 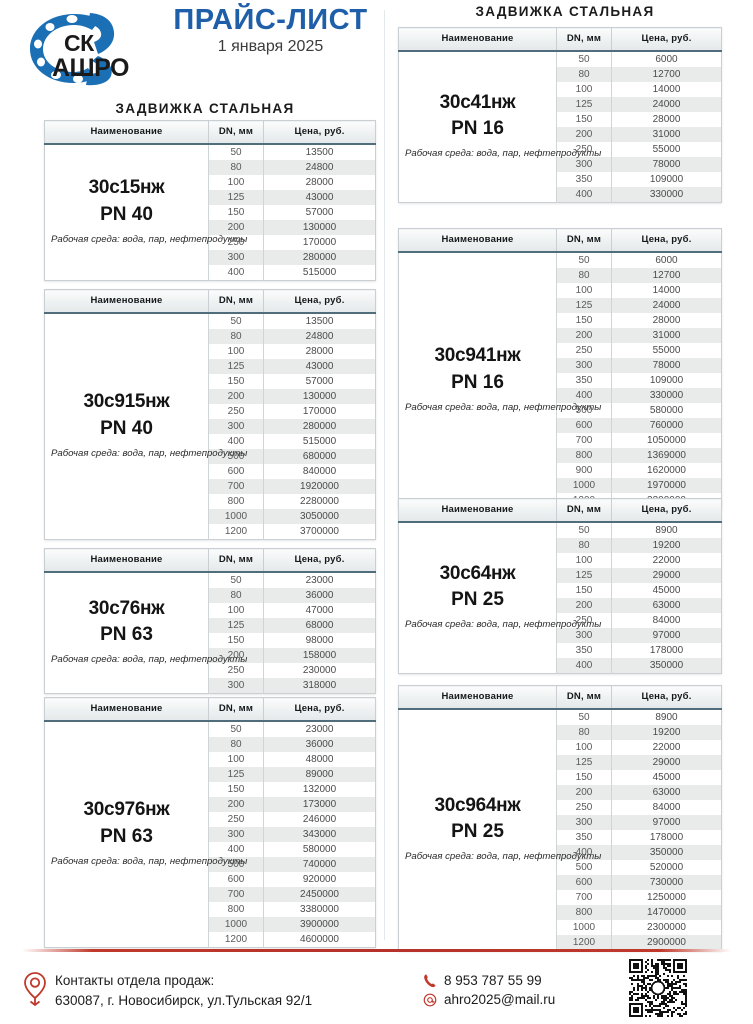 What do you see at coordinates (319, 366) in the screenshot?
I see `cell-price: 43000` at bounding box center [319, 366].